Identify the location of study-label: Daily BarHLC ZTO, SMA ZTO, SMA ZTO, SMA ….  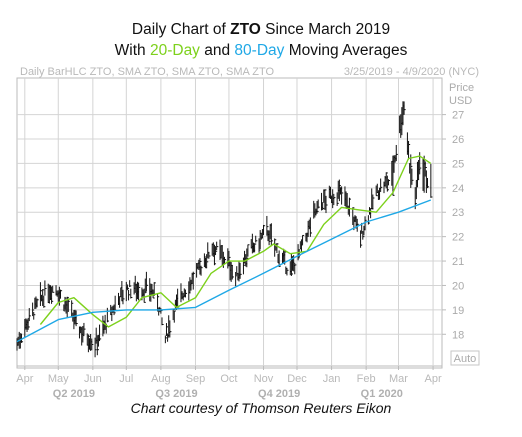
(147, 72).